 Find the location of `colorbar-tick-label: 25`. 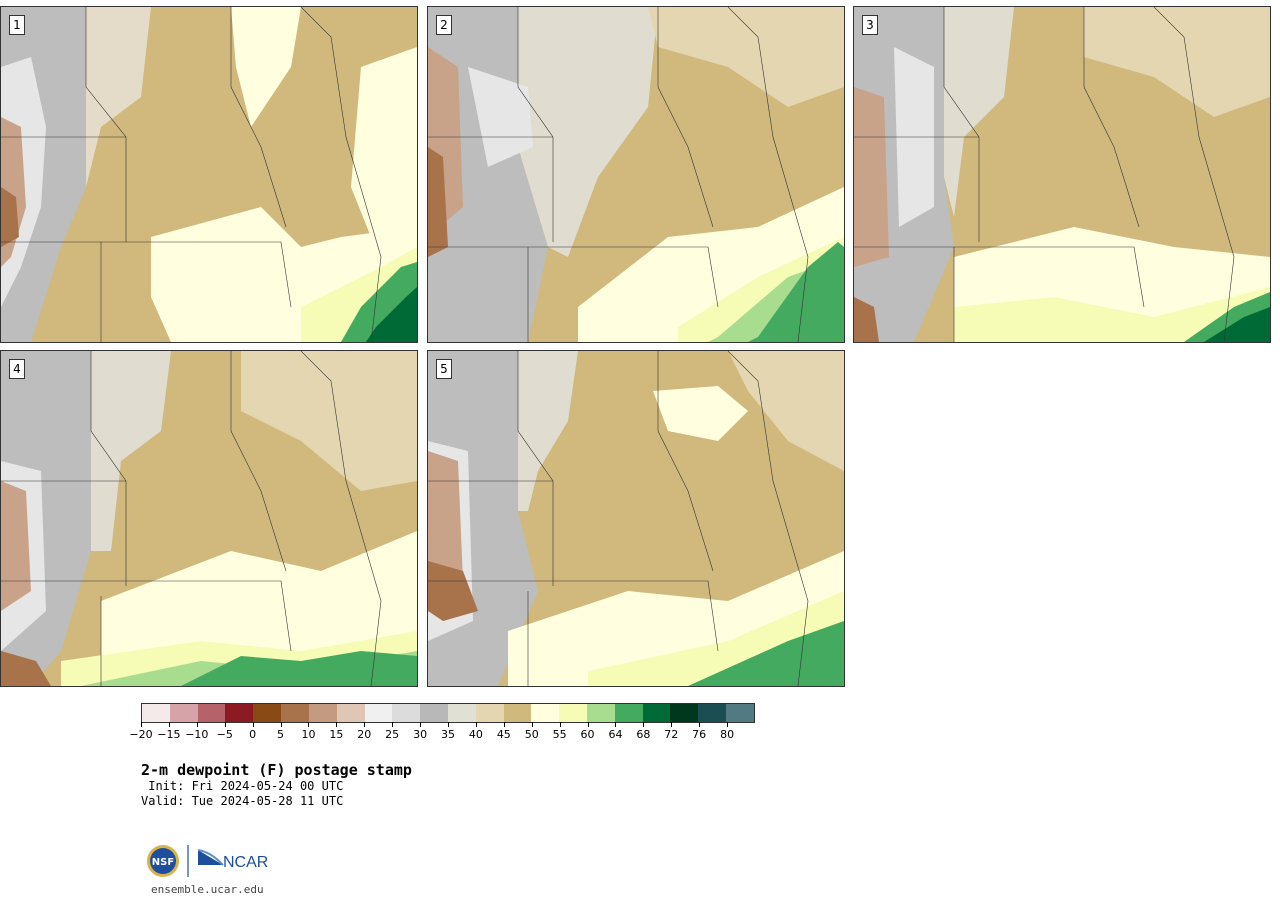

colorbar-tick-label: 25 is located at coordinates (392, 734).